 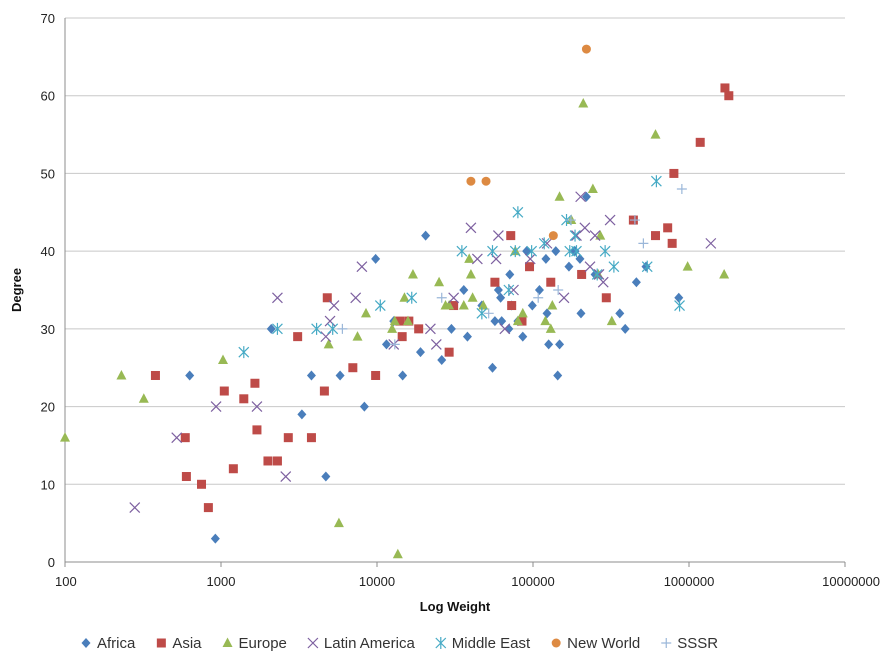 I want to click on y-axis-title: Degree, so click(x=16, y=290).